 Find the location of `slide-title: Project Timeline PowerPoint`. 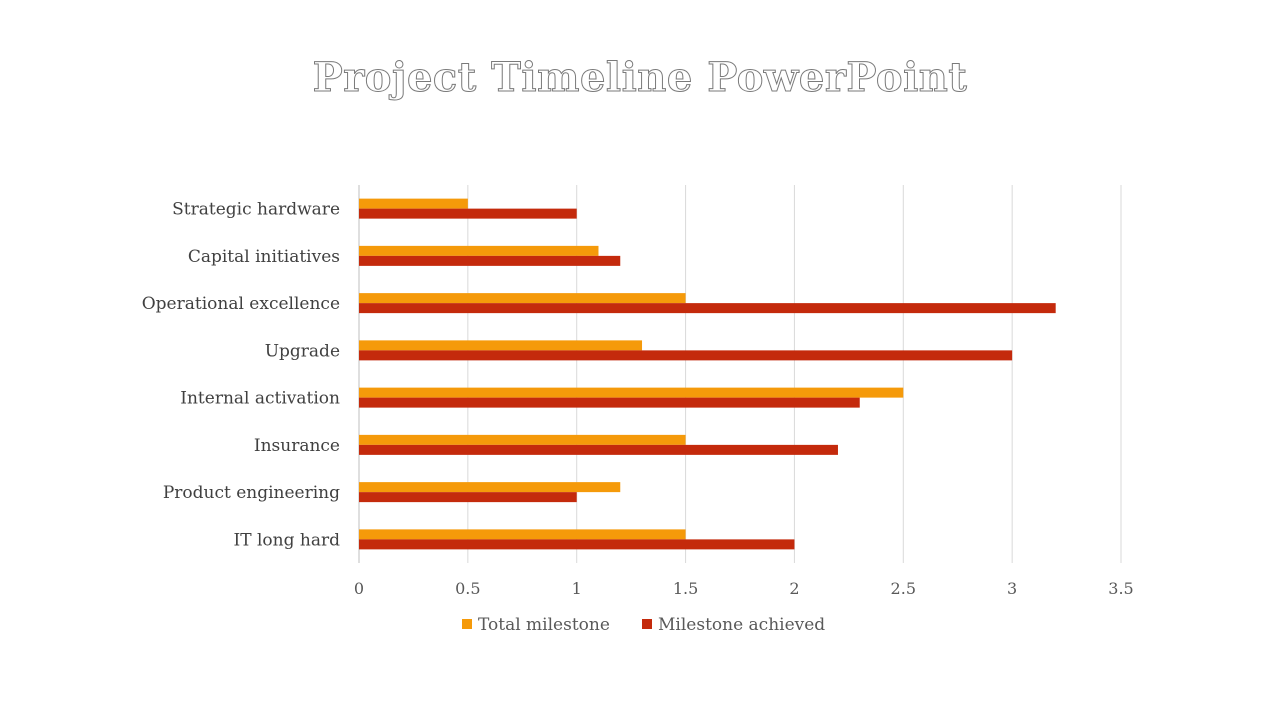

slide-title: Project Timeline PowerPoint is located at coordinates (640, 78).